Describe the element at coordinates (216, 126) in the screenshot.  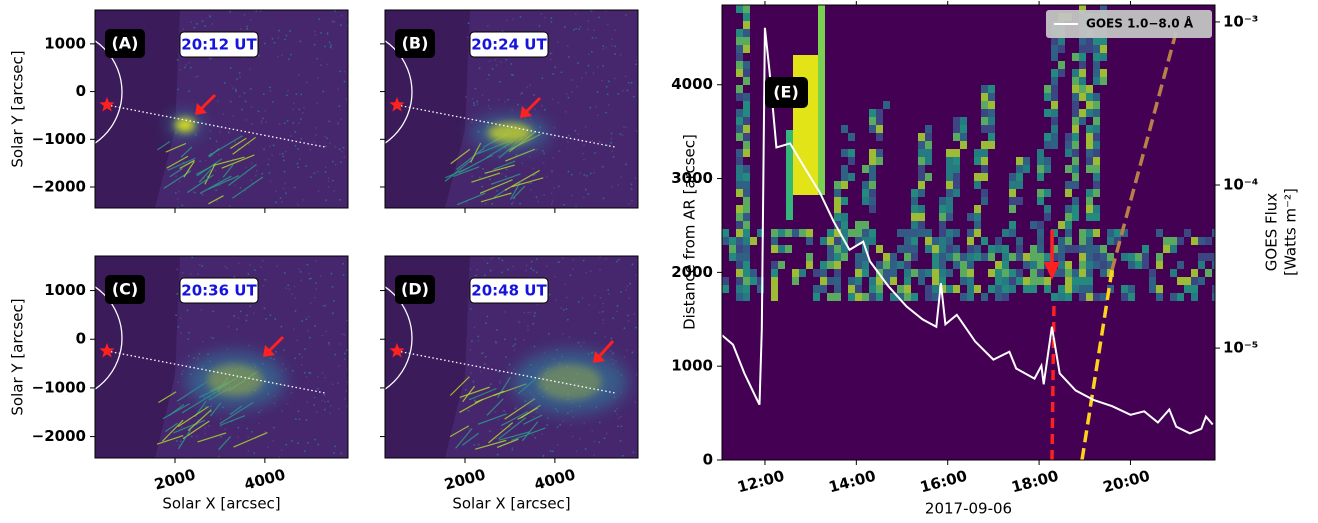
I see `slit-path` at that location.